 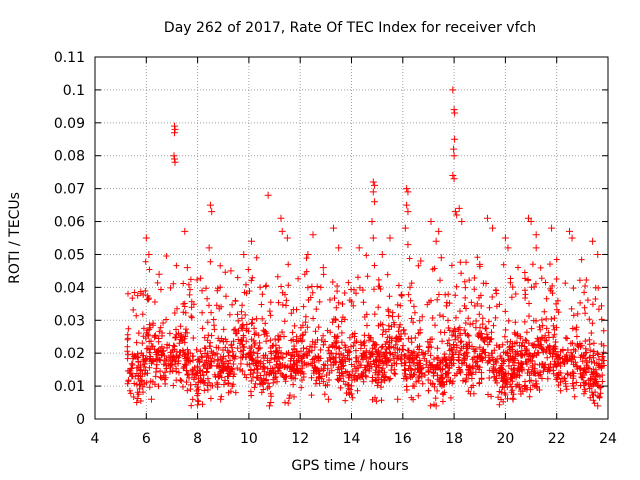 I want to click on y-tick-label: 0.1, so click(x=74, y=91).